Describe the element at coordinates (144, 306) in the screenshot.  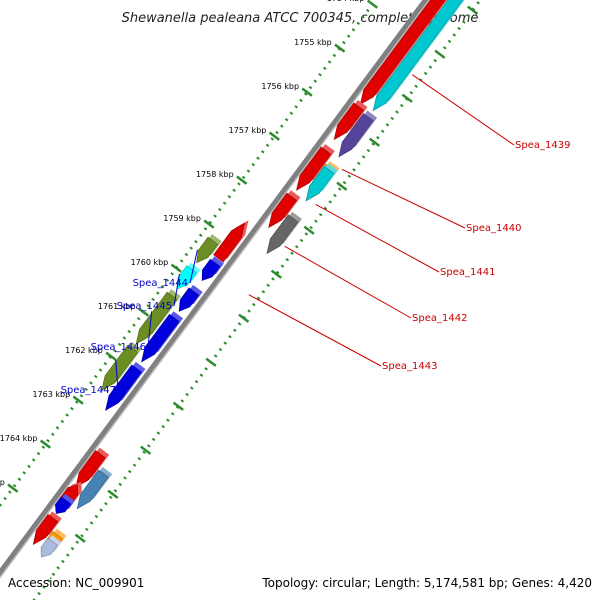
I see `gene-label: Spea_1445` at that location.